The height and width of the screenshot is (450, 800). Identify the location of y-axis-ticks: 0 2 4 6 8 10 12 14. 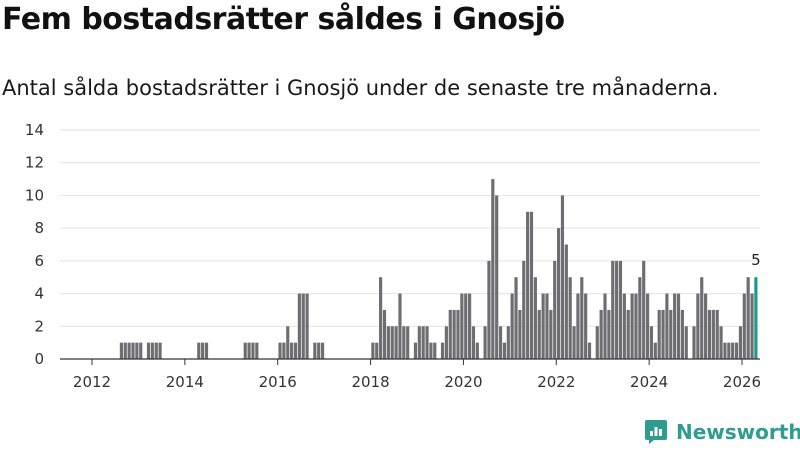
(34, 244).